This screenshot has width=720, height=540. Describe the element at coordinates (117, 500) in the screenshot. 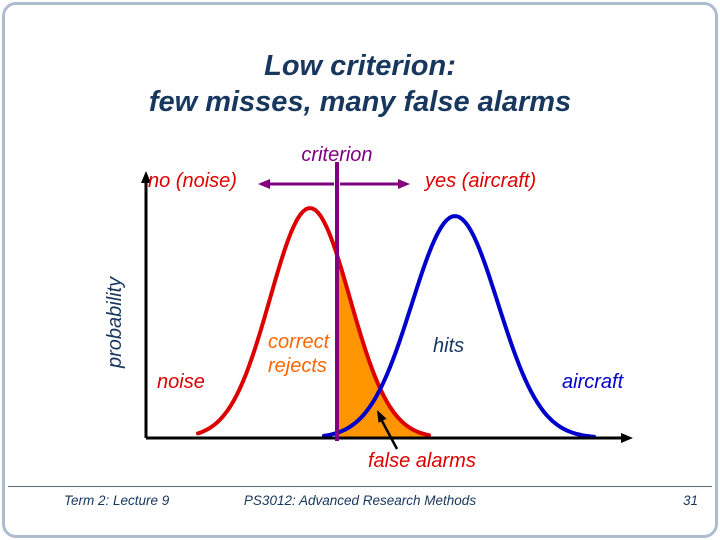

I see `footer-lecture-label: Term 2: Lecture 9` at that location.